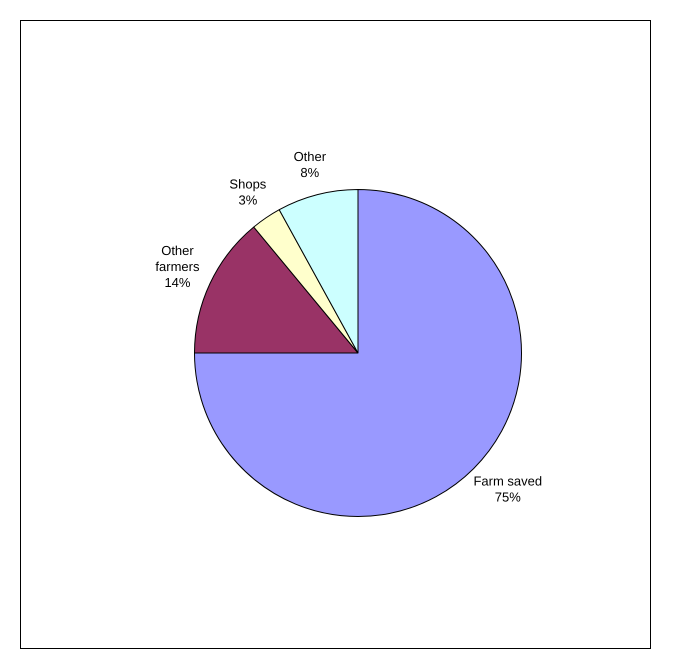 This screenshot has height=671, width=673. I want to click on slice-label: Other, so click(310, 156).